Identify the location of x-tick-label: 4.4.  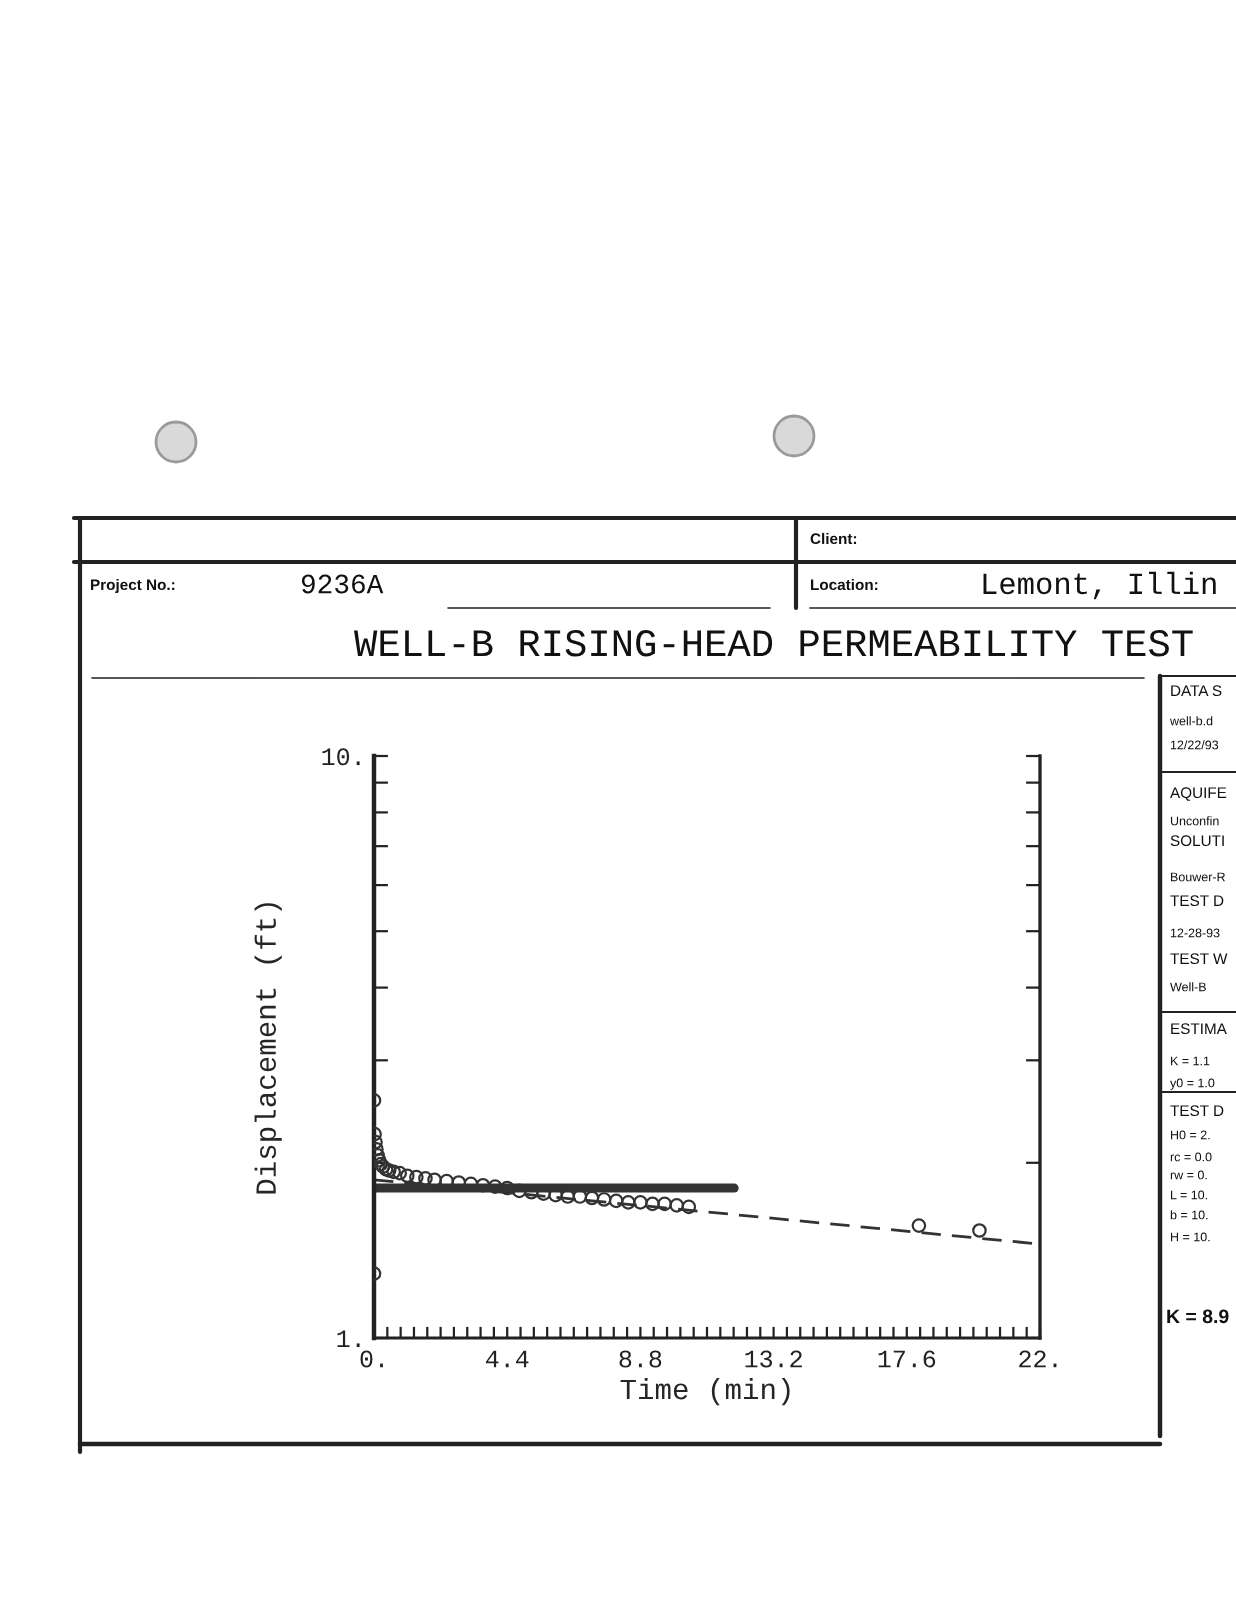
(507, 1359).